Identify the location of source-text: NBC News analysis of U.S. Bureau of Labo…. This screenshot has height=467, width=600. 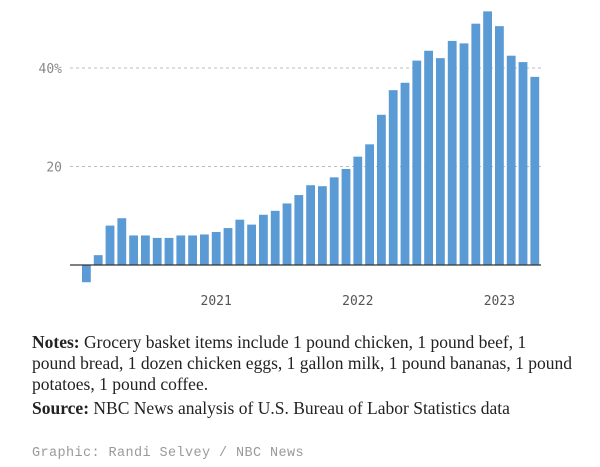
(299, 408).